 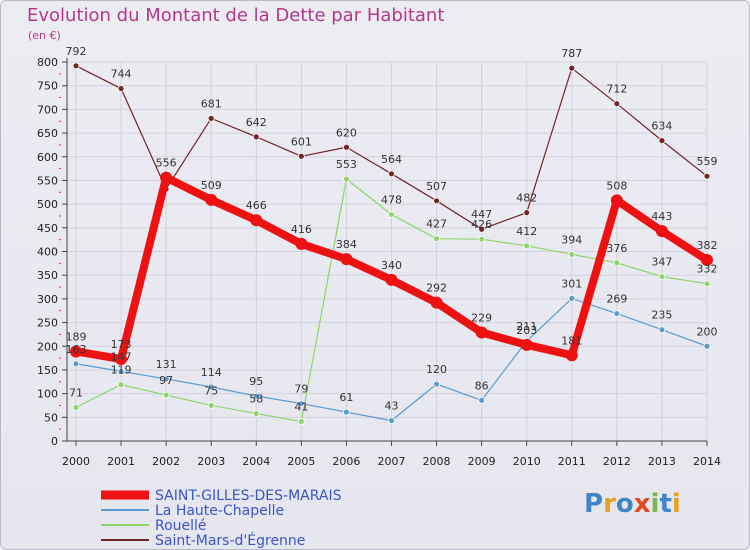 What do you see at coordinates (661, 315) in the screenshot?
I see `data-label: 235` at bounding box center [661, 315].